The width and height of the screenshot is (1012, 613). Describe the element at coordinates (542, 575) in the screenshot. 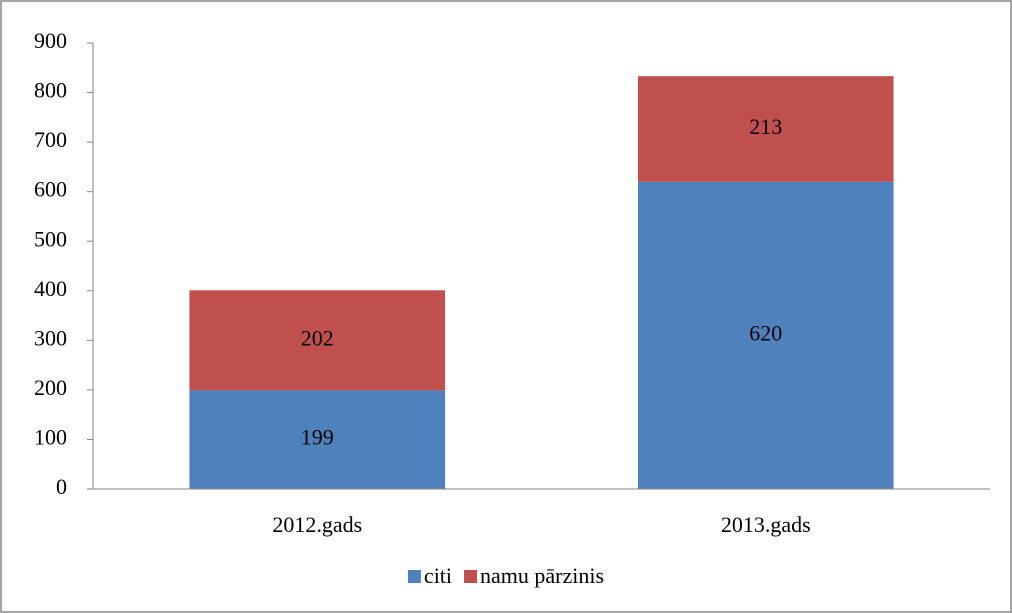

I see `legend-label: namu pārzinis` at that location.